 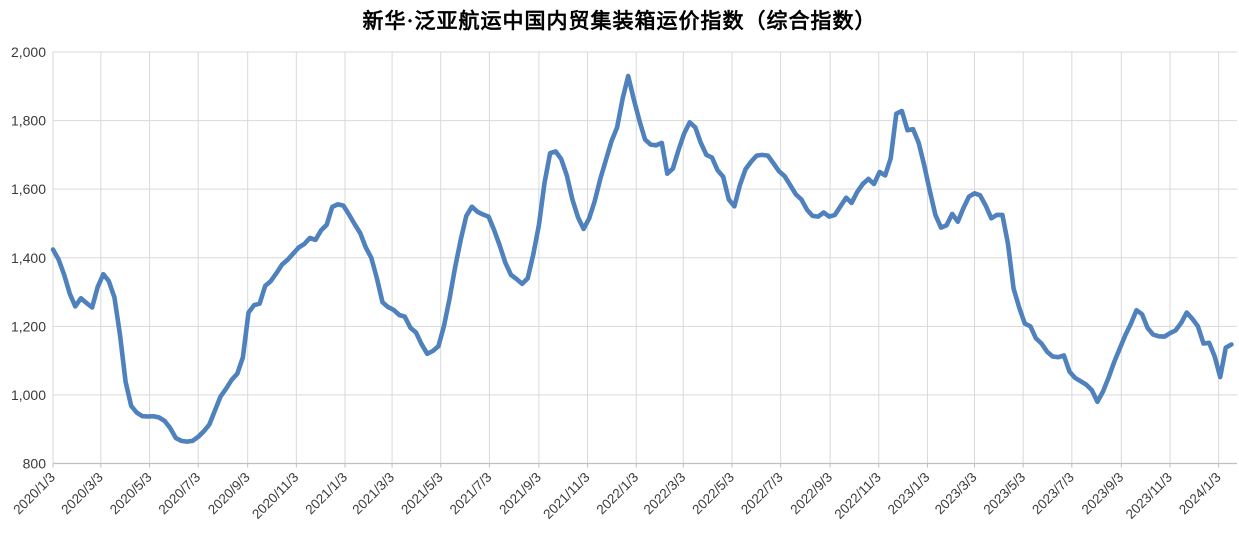 What do you see at coordinates (471, 494) in the screenshot?
I see `x-axis-label: 2021/7/3` at bounding box center [471, 494].